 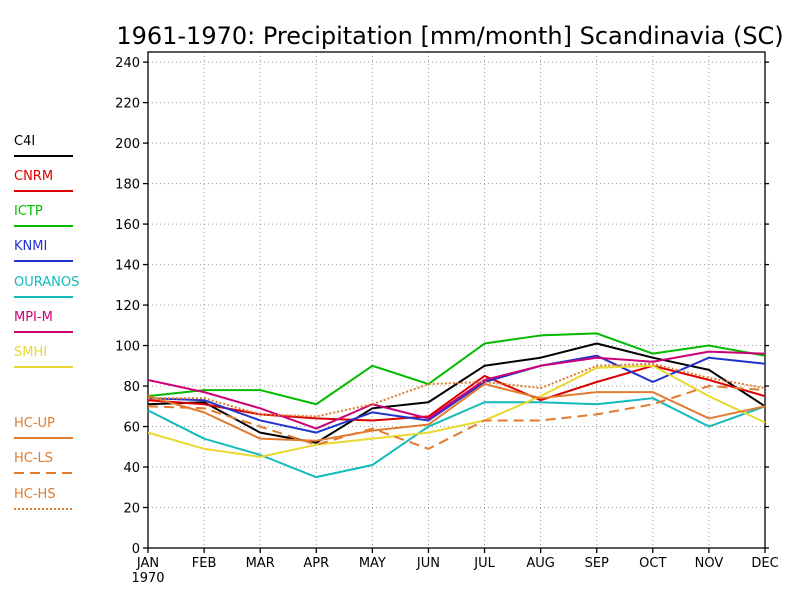 I want to click on y-tick-label: 220, so click(x=127, y=104).